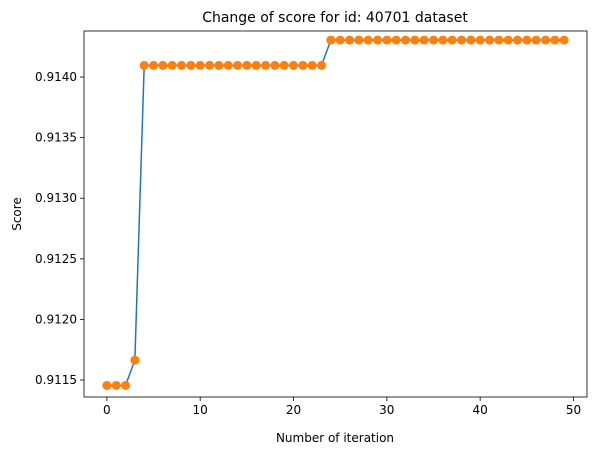 This screenshot has width=593, height=455. What do you see at coordinates (56, 77) in the screenshot?
I see `y-tick-label: 0.9140` at bounding box center [56, 77].